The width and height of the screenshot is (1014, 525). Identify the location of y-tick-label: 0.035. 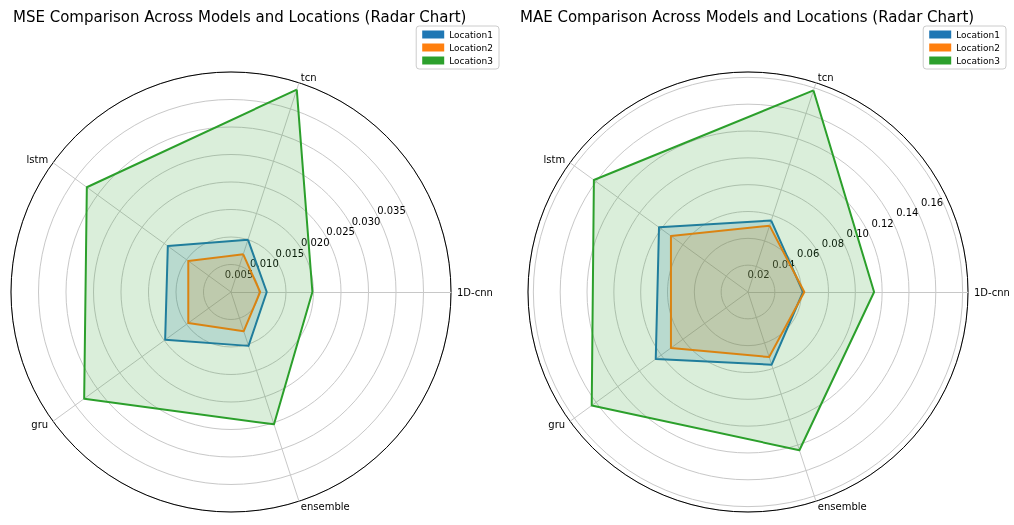
(391, 211).